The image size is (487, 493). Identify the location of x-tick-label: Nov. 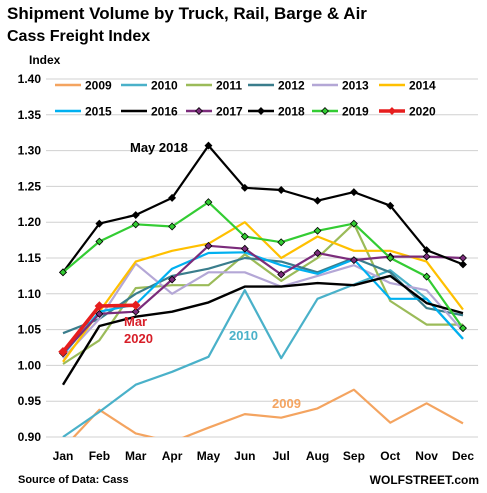
(426, 456).